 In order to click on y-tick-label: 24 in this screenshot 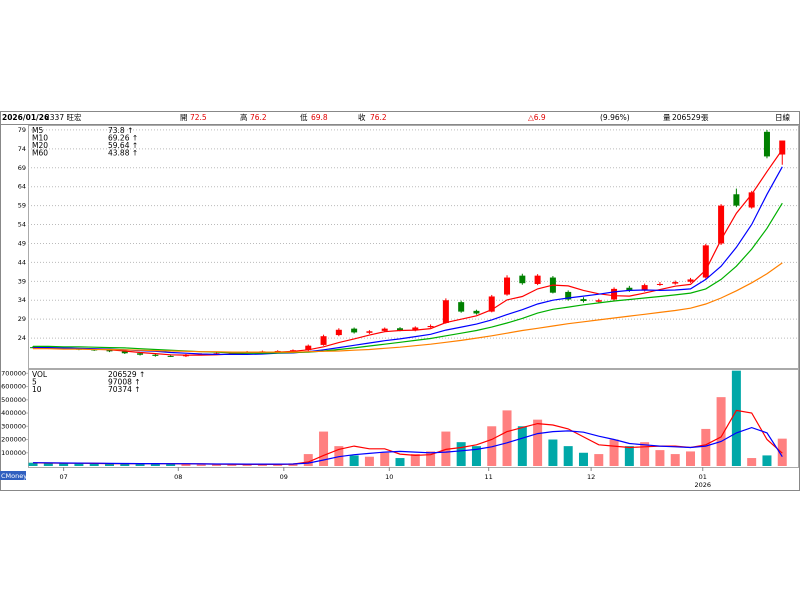, I will do `click(22, 338)`.